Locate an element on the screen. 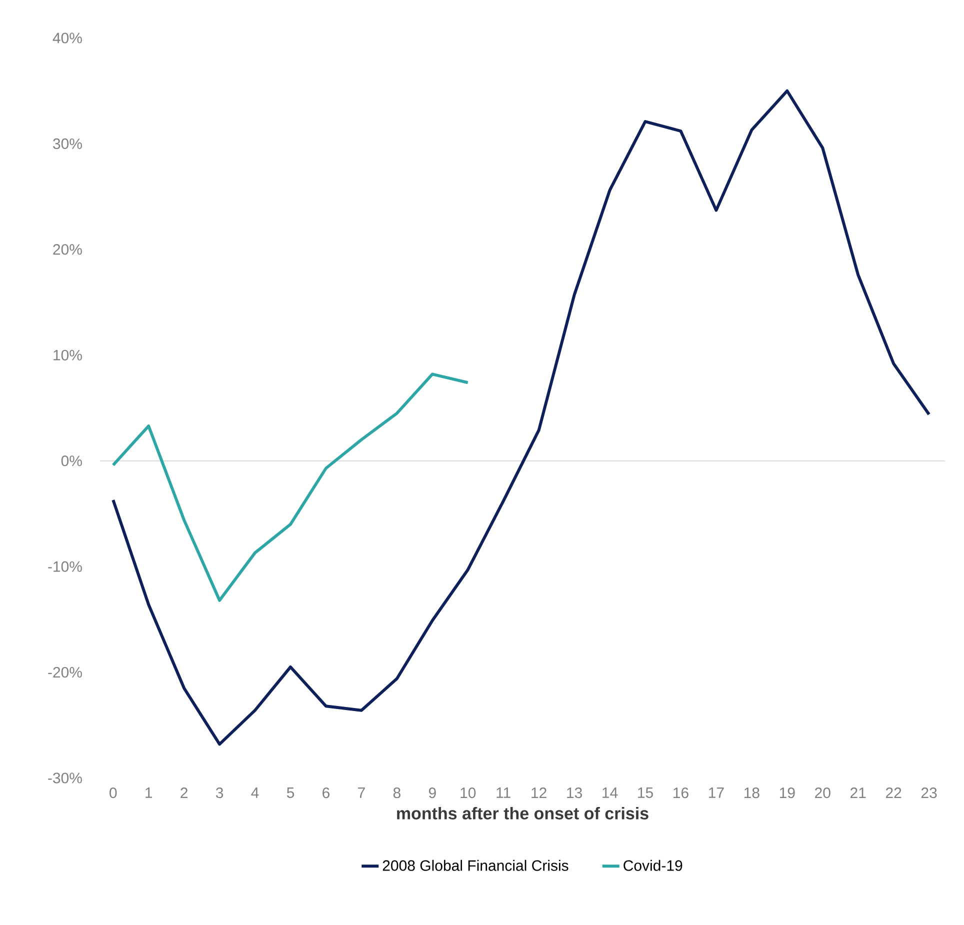 The width and height of the screenshot is (964, 925). x-tick-label: 16 is located at coordinates (681, 793).